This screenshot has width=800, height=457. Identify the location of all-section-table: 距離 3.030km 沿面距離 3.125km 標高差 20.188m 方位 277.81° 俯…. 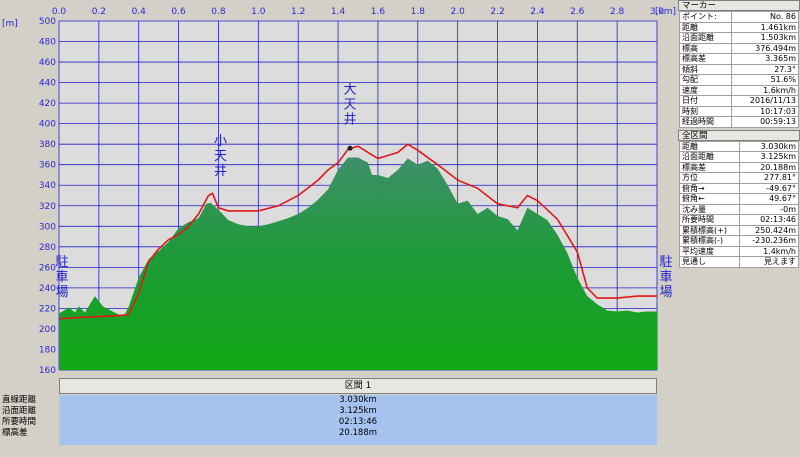
(738, 204).